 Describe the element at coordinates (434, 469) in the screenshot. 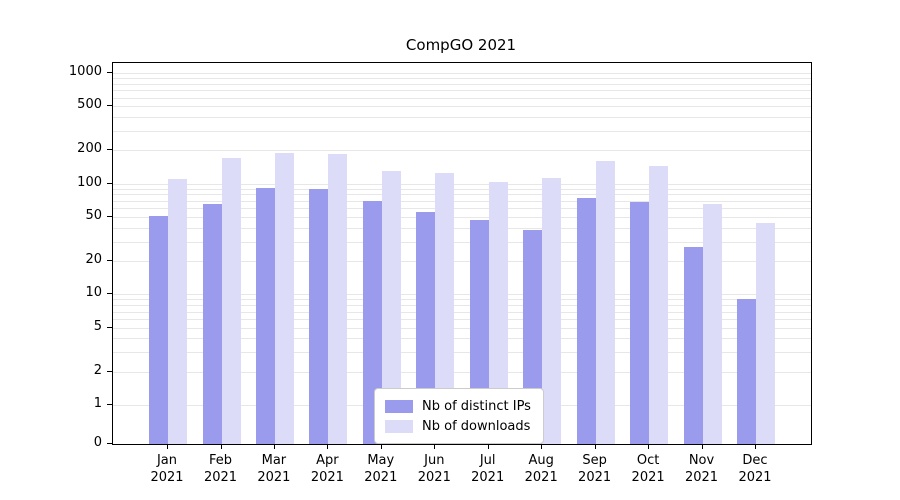

I see `x-tick-label-jun: Jun 2021` at that location.